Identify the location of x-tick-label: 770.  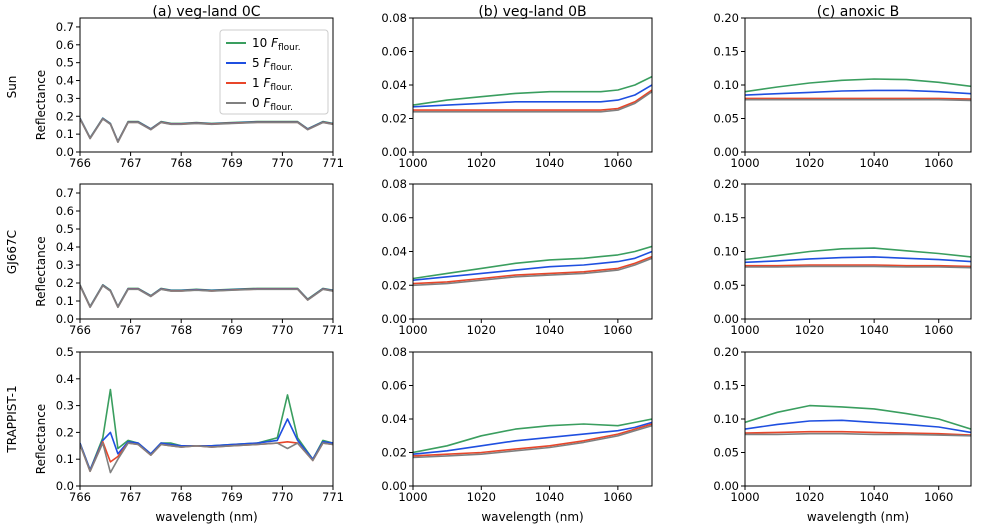
(282, 330).